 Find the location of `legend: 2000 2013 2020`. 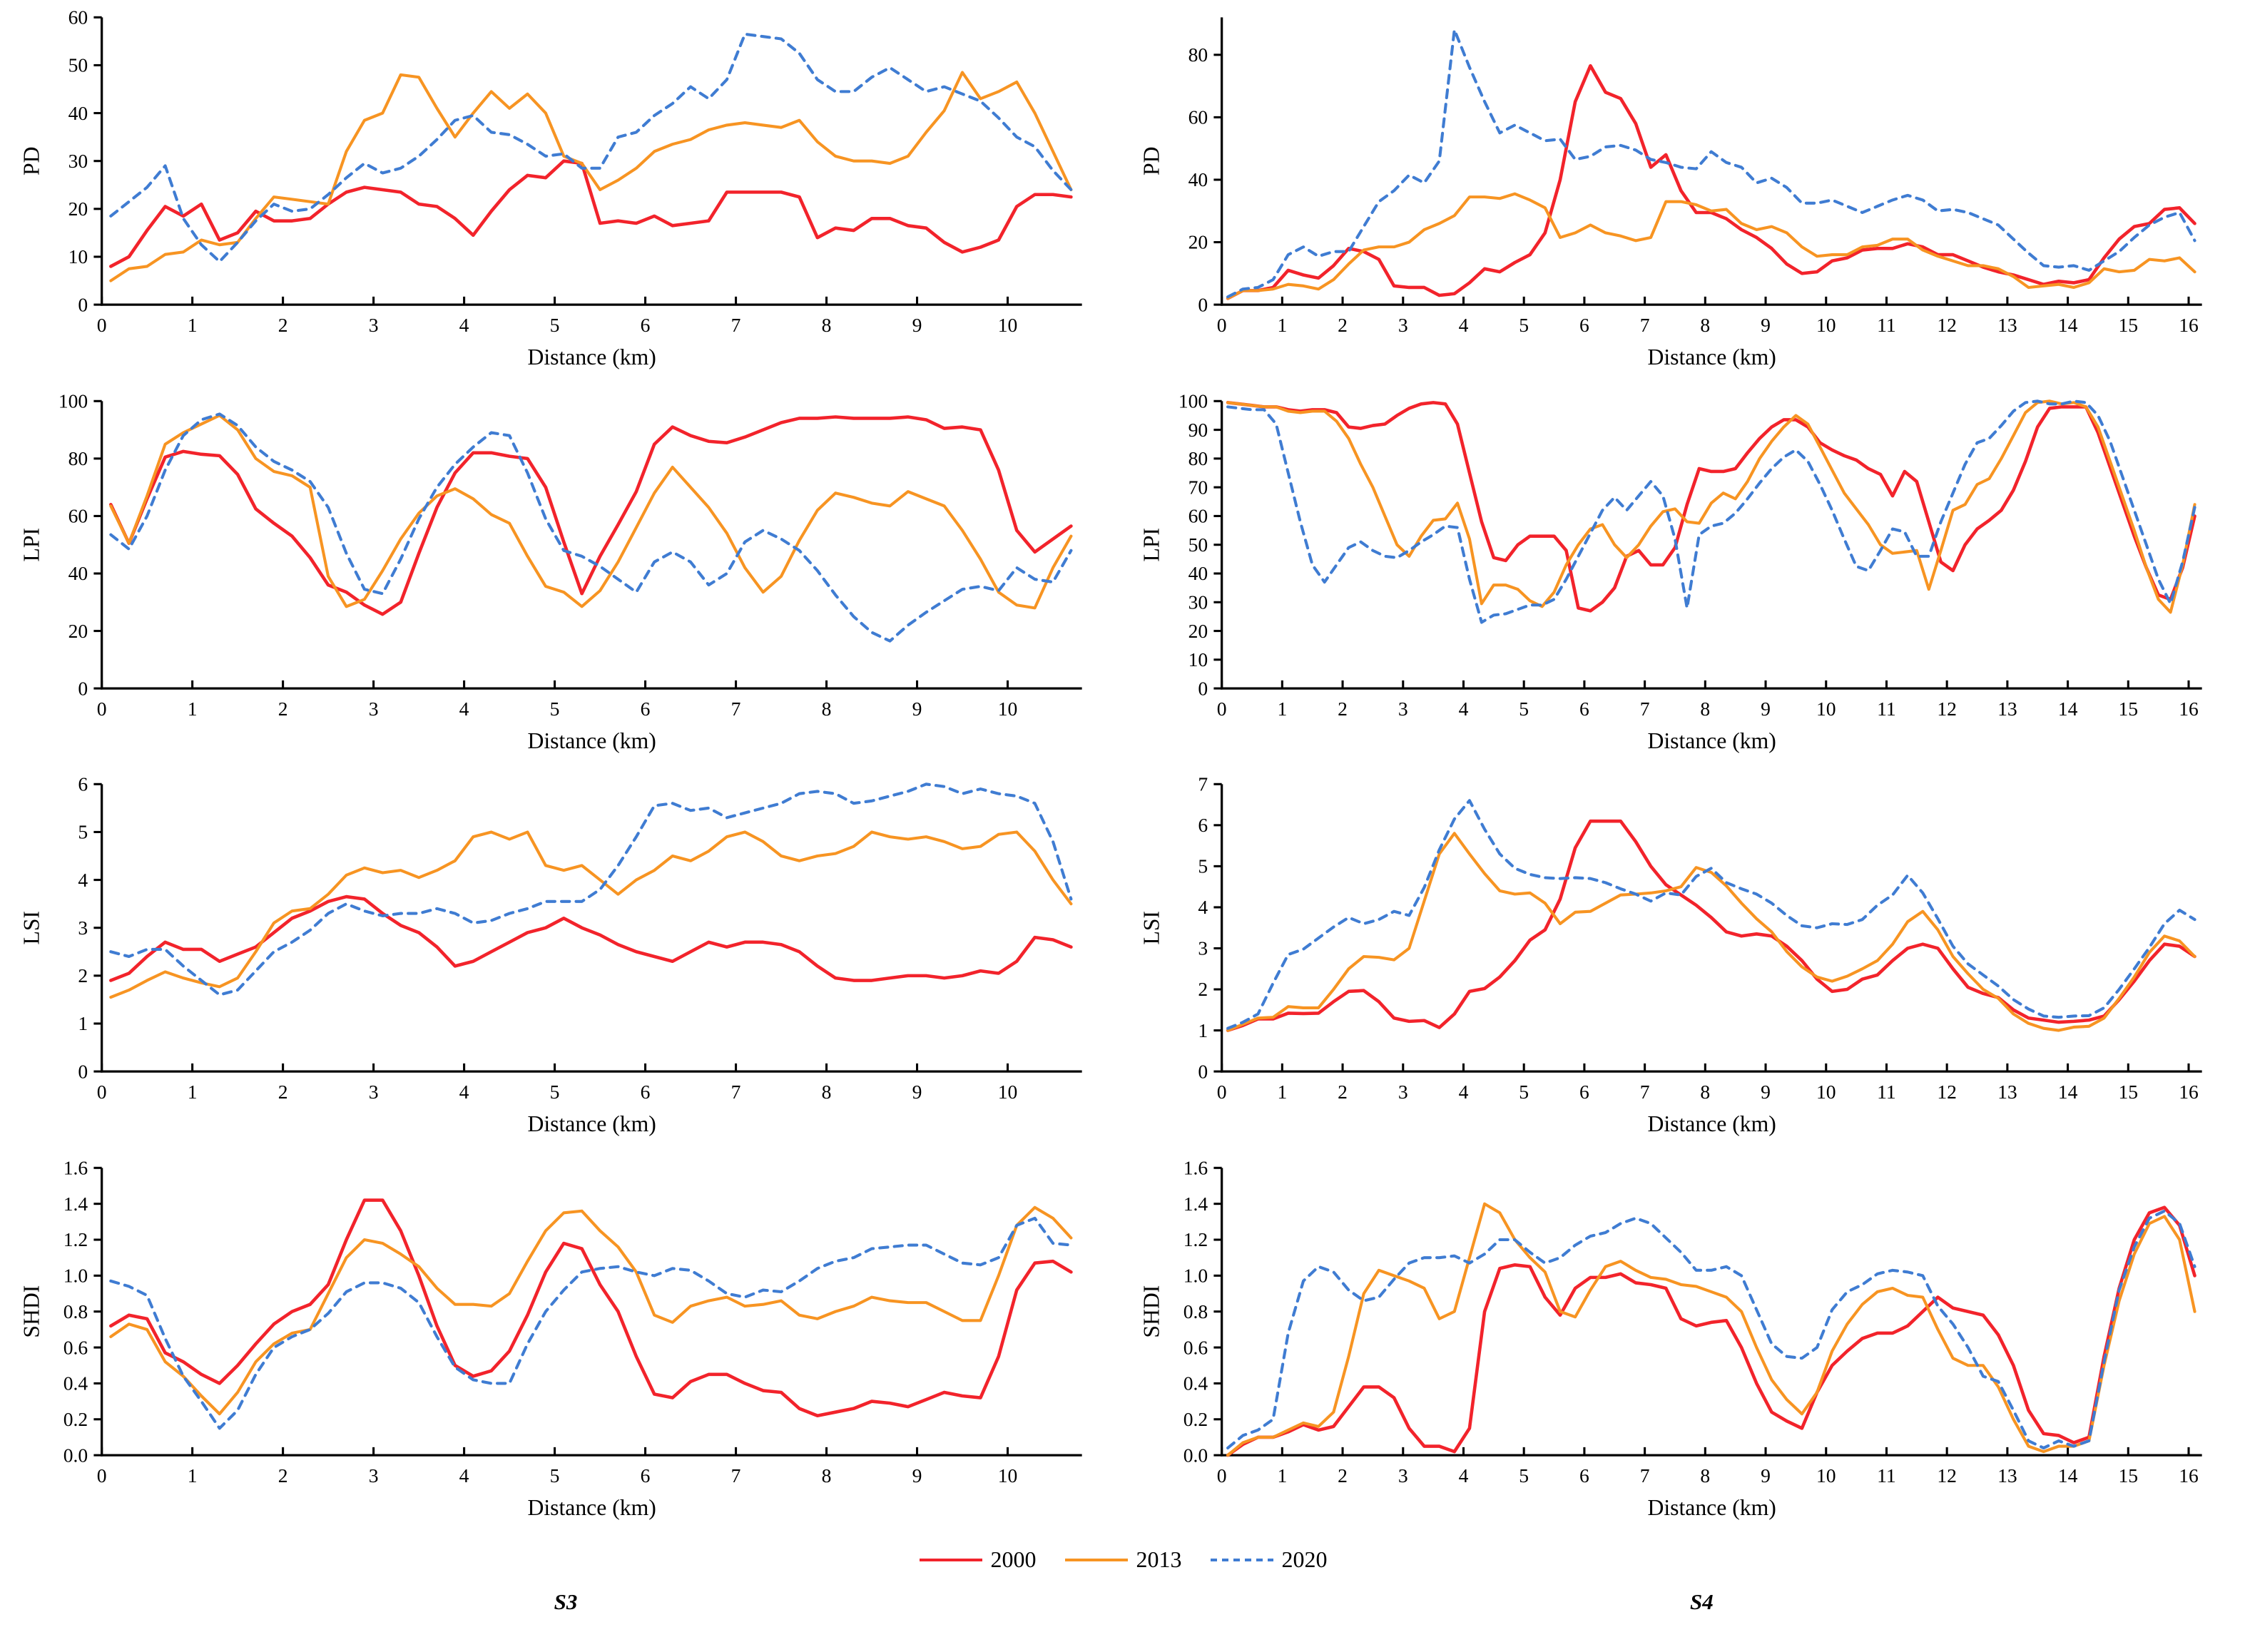

legend: 2000 2013 2020 is located at coordinates (1123, 1560).